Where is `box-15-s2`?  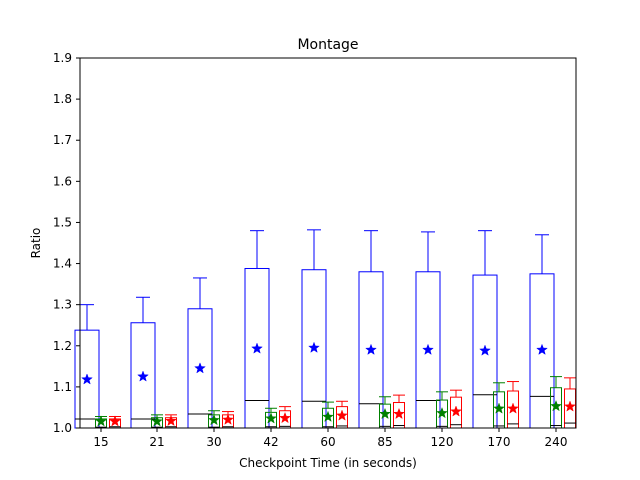 box-15-s2 is located at coordinates (115, 422).